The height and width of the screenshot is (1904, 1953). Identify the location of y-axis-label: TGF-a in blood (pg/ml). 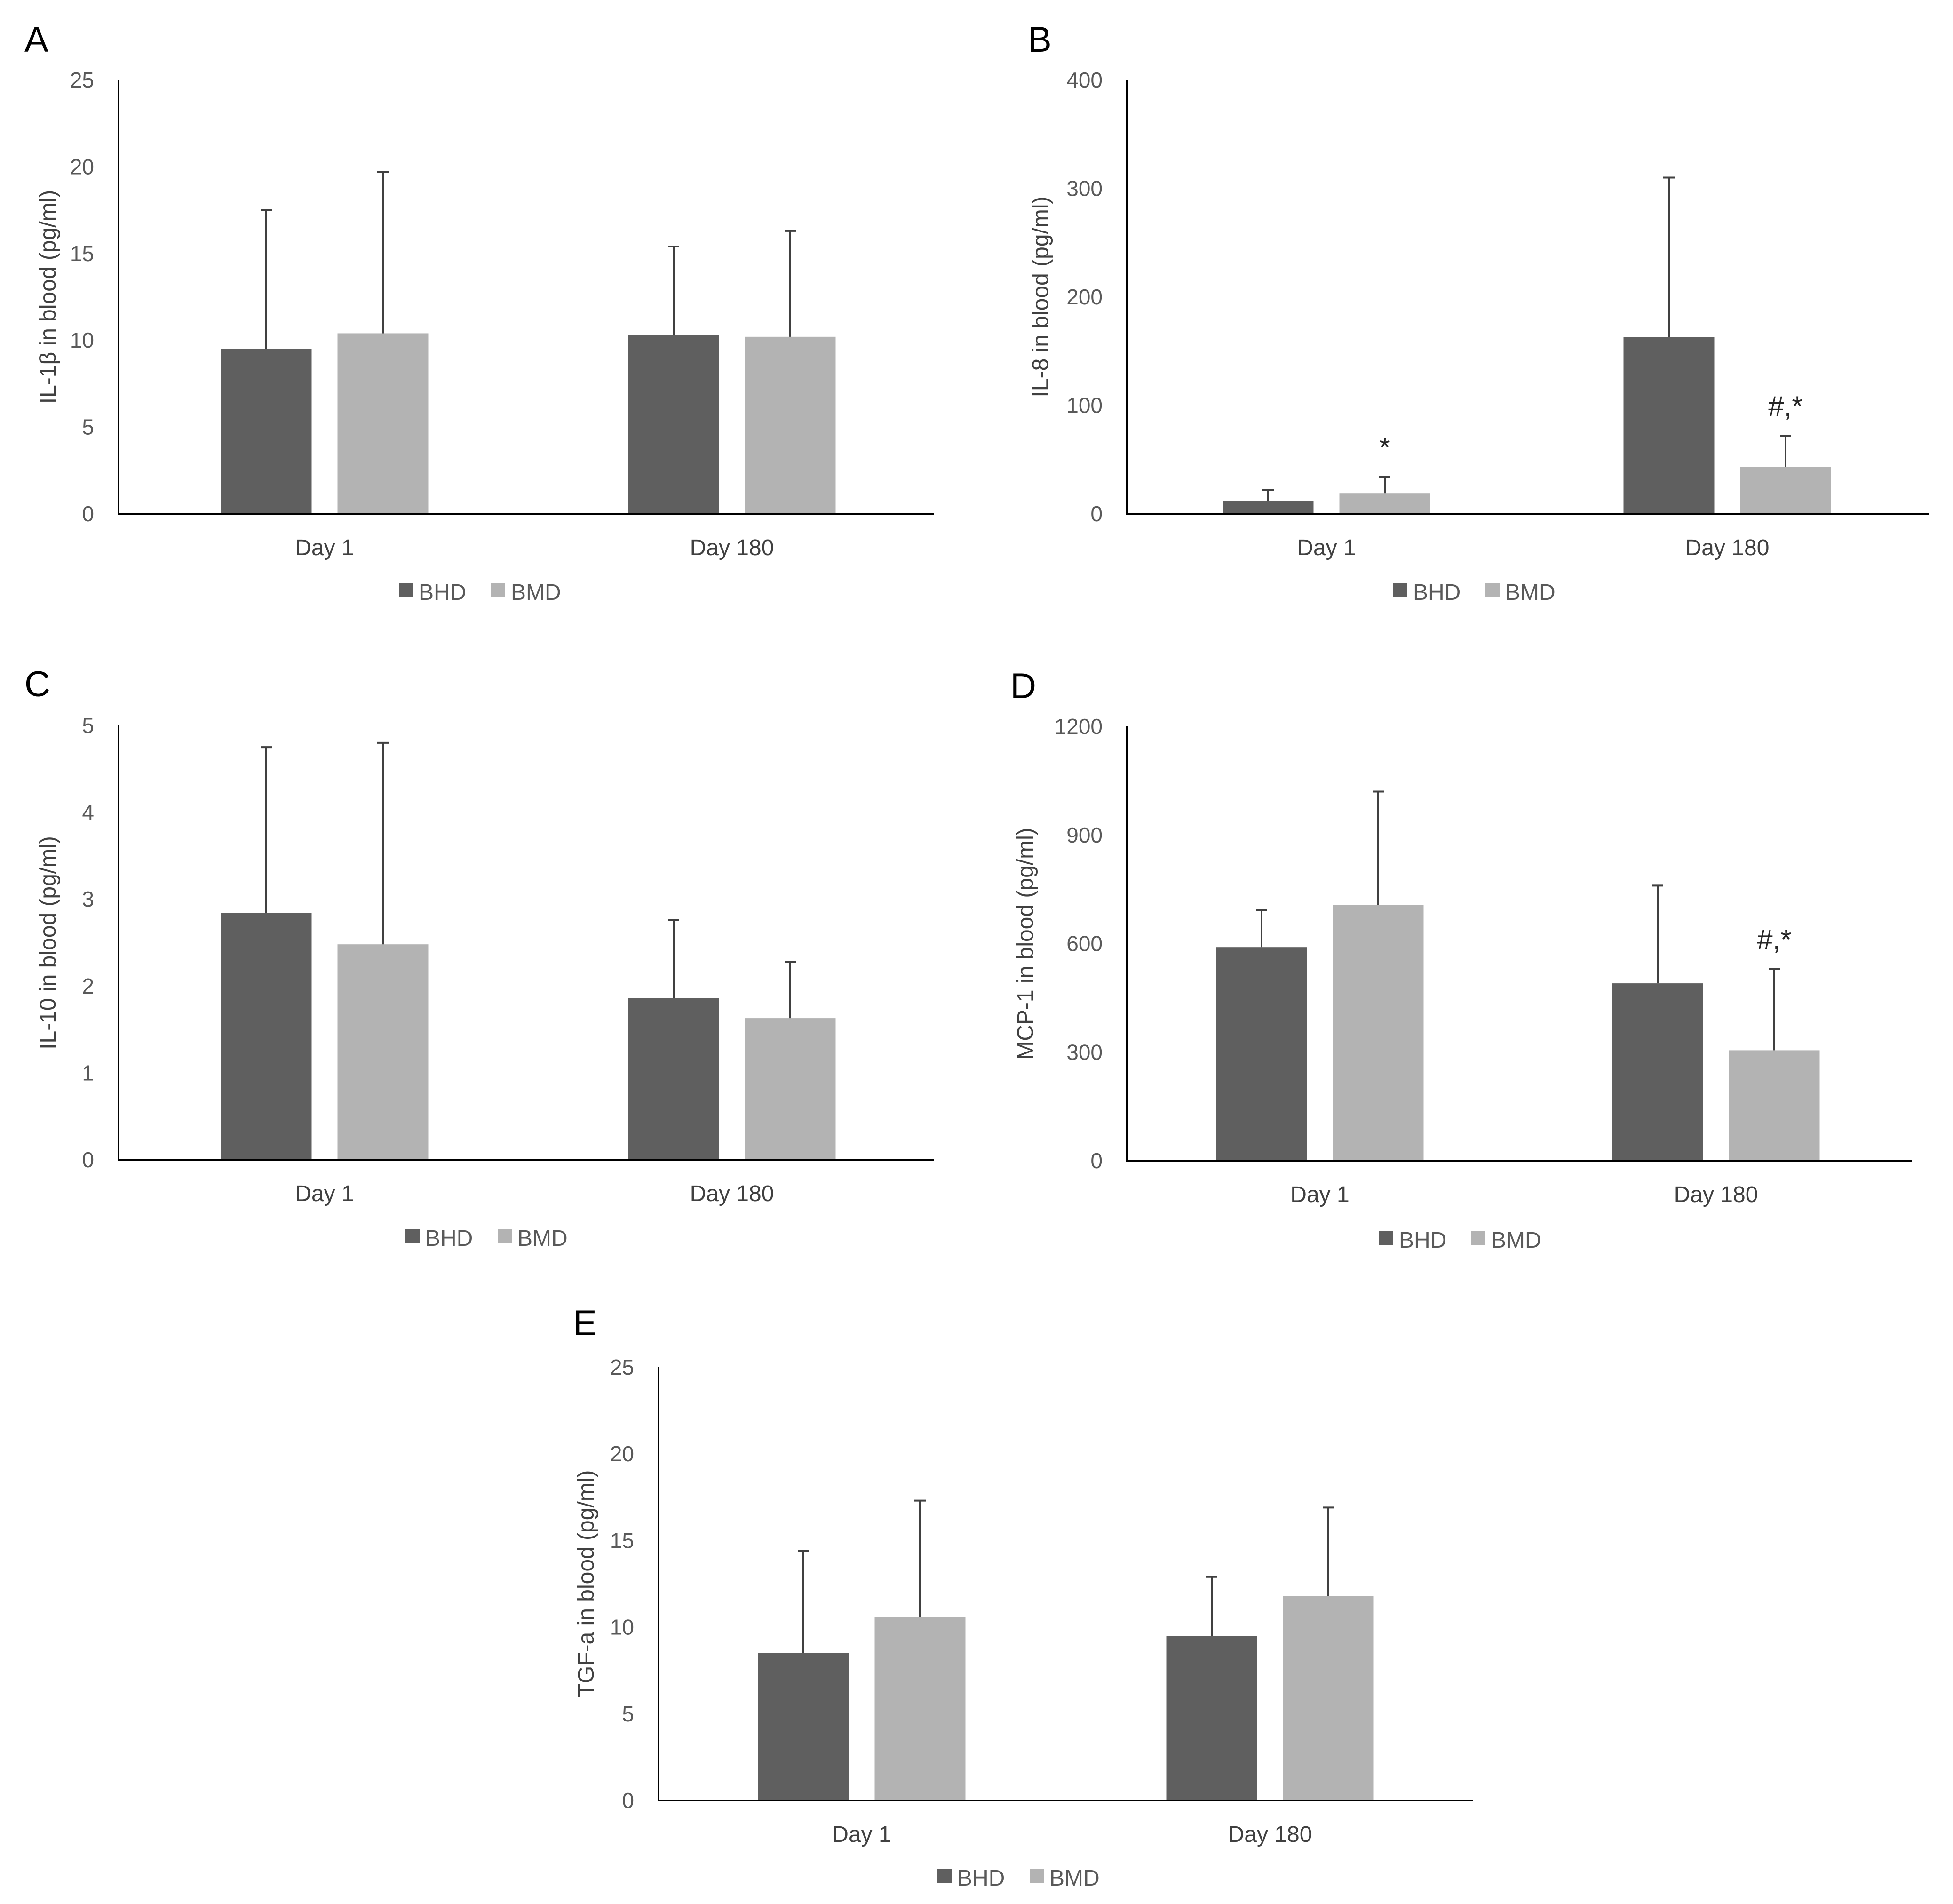
(586, 1583).